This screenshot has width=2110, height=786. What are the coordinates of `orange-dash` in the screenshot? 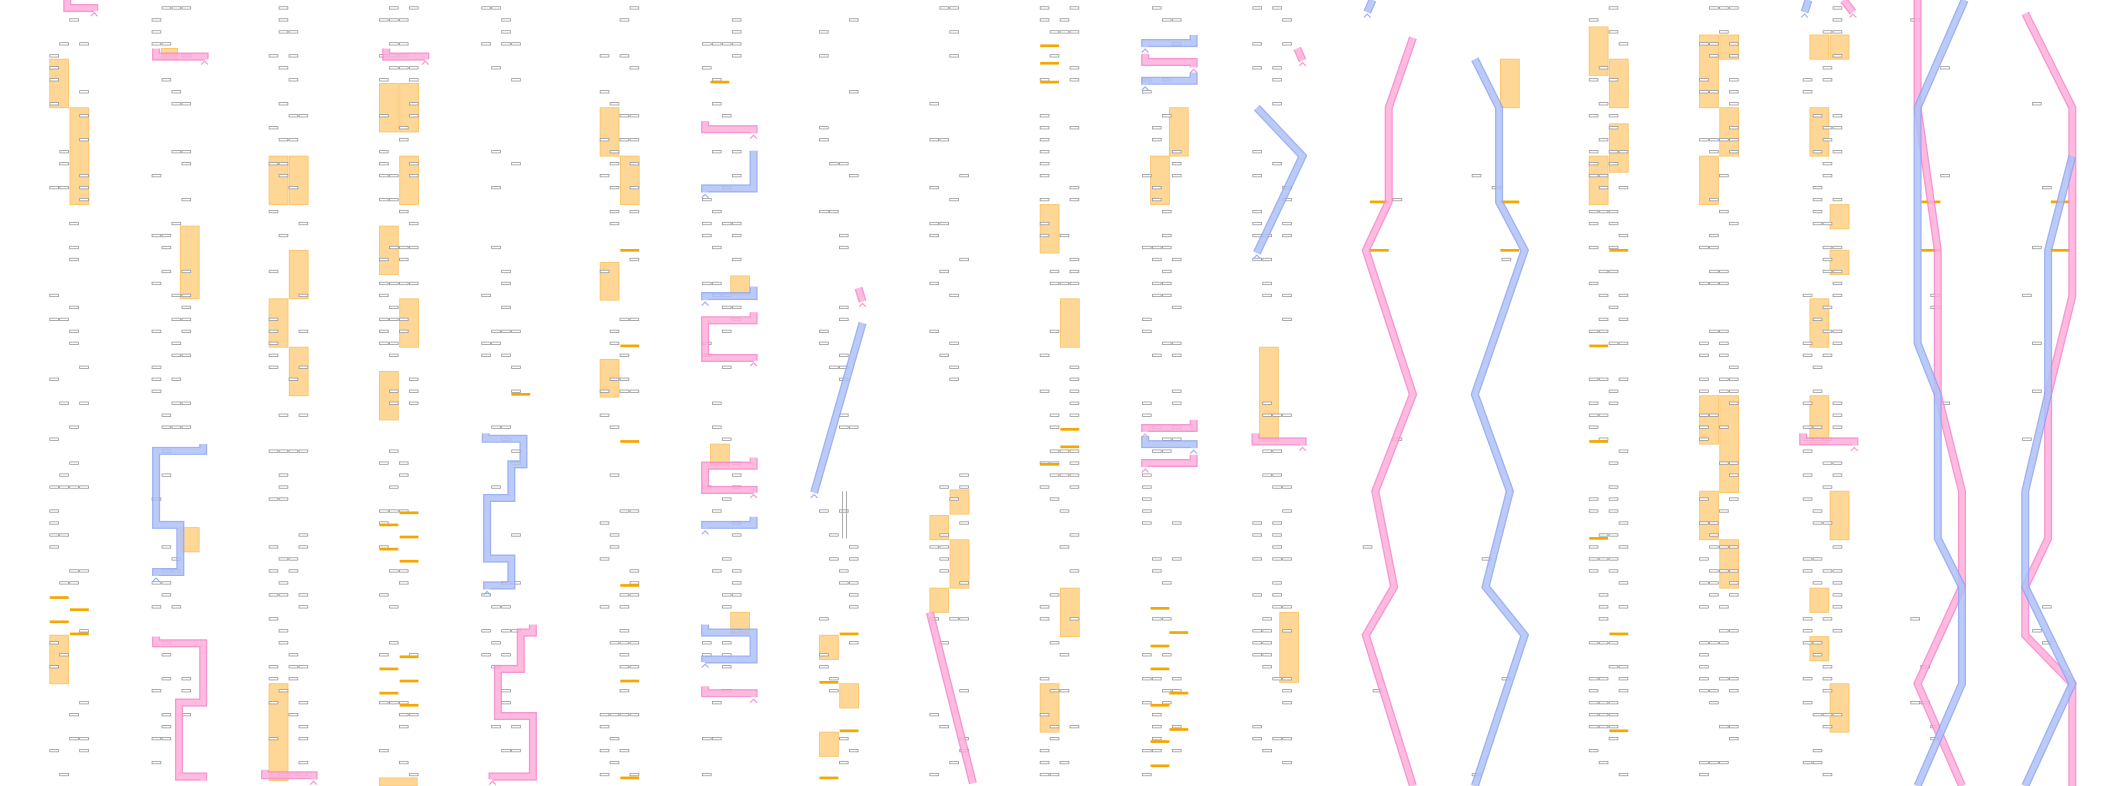 It's located at (409, 657).